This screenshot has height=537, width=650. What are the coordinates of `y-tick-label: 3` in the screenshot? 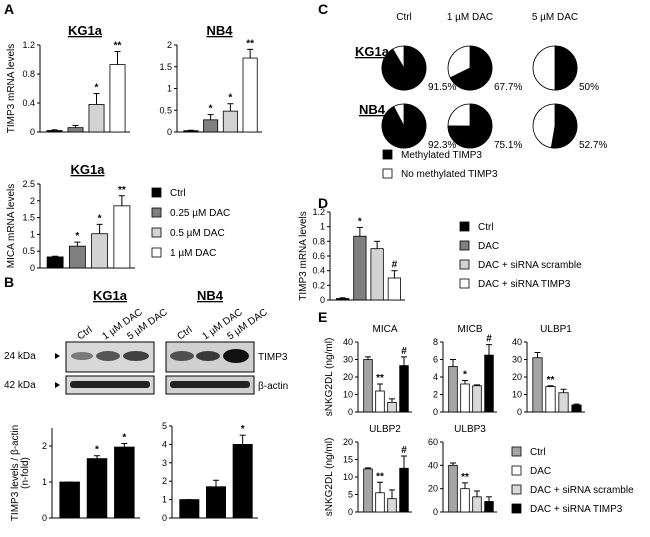 It's located at (164, 463).